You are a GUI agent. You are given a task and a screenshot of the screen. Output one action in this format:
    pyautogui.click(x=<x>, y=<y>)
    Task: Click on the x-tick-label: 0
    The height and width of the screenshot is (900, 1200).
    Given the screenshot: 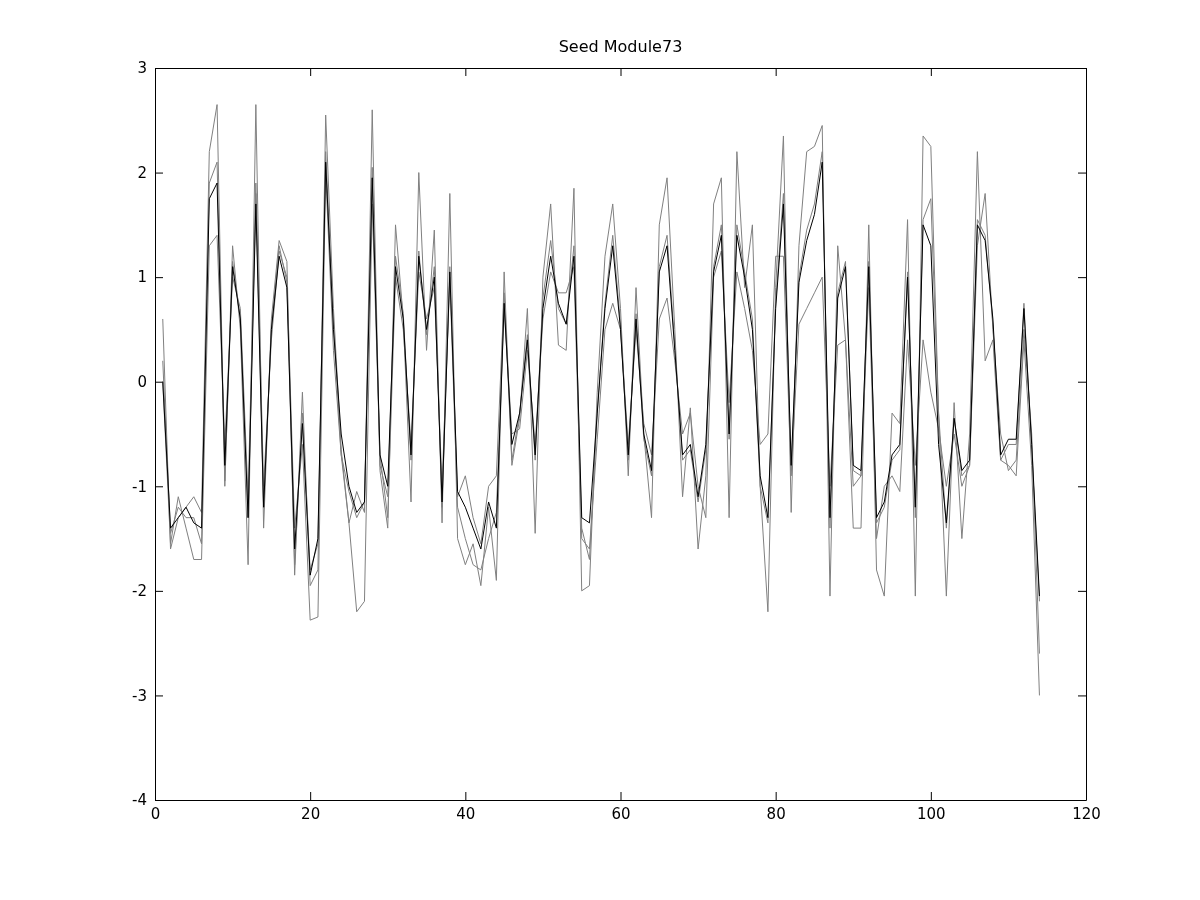 What is the action you would take?
    pyautogui.click(x=155, y=813)
    